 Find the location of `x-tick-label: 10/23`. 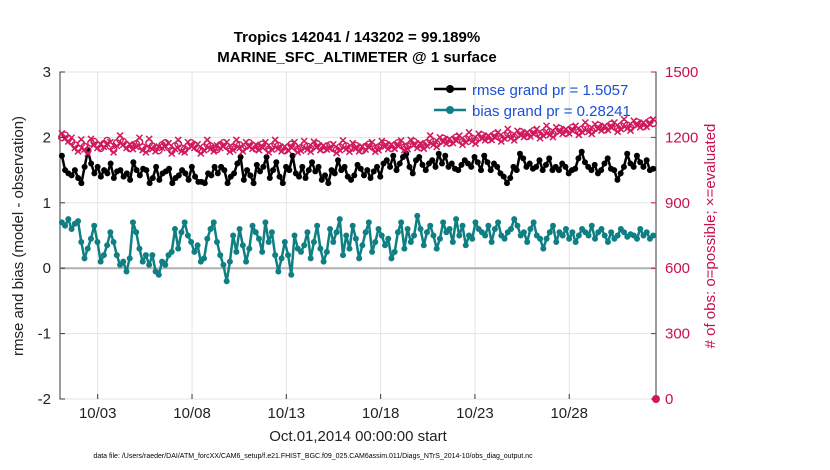

x-tick-label: 10/23 is located at coordinates (475, 413).